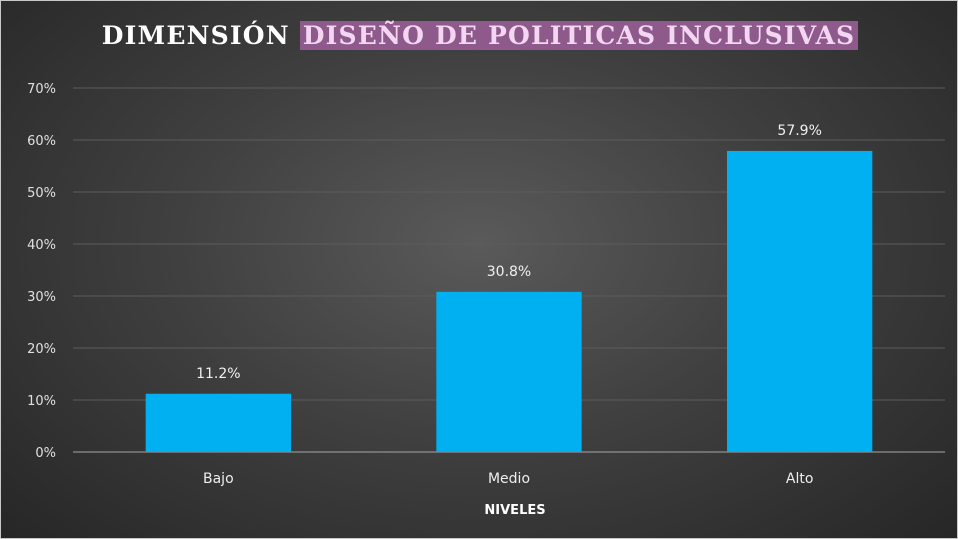 This screenshot has height=539, width=958. Describe the element at coordinates (509, 371) in the screenshot. I see `bar-medio` at that location.